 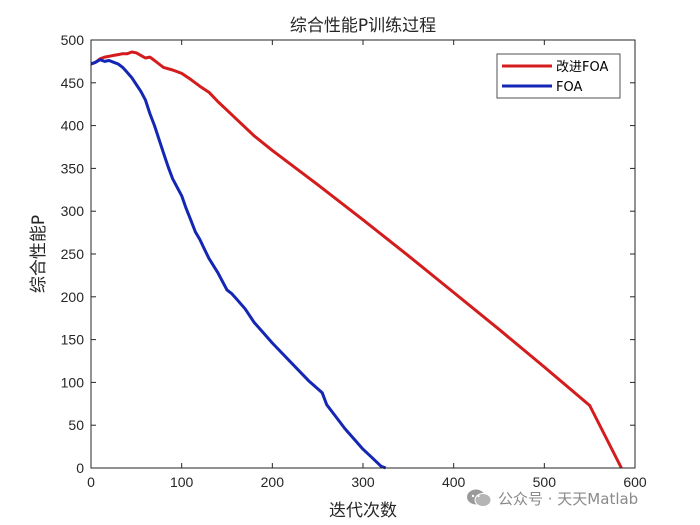 What do you see at coordinates (479, 498) in the screenshot?
I see `wechat-icon` at bounding box center [479, 498].